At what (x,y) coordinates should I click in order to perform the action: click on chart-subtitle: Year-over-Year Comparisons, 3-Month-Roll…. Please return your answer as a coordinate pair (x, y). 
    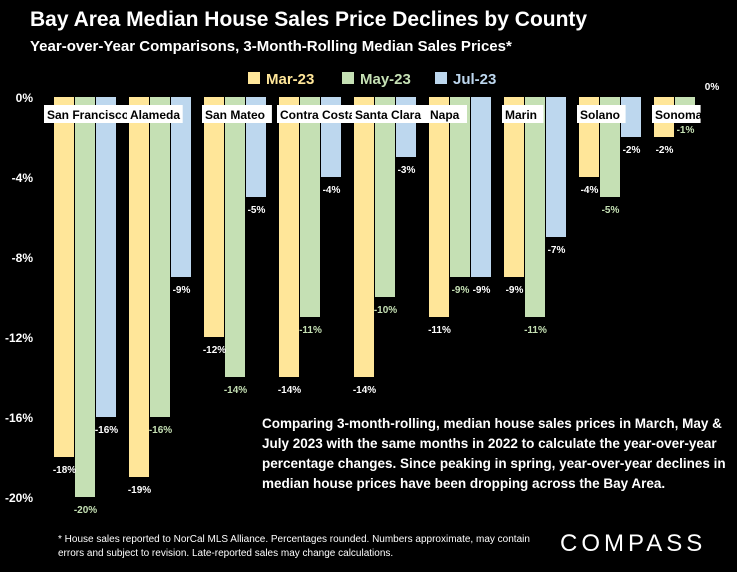
    Looking at the image, I should click on (271, 46).